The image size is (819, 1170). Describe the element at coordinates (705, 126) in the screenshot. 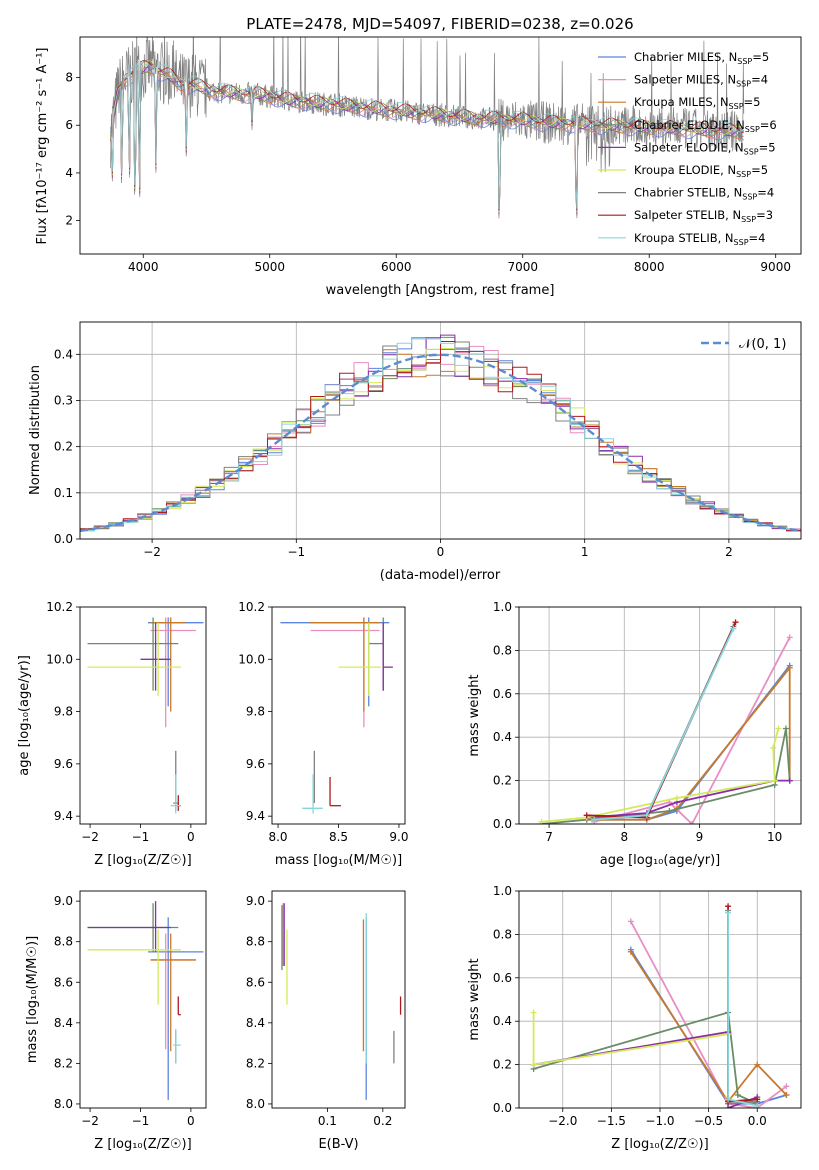

I see `legend-entry: Chabrier ELODIE, NSSP=6` at that location.